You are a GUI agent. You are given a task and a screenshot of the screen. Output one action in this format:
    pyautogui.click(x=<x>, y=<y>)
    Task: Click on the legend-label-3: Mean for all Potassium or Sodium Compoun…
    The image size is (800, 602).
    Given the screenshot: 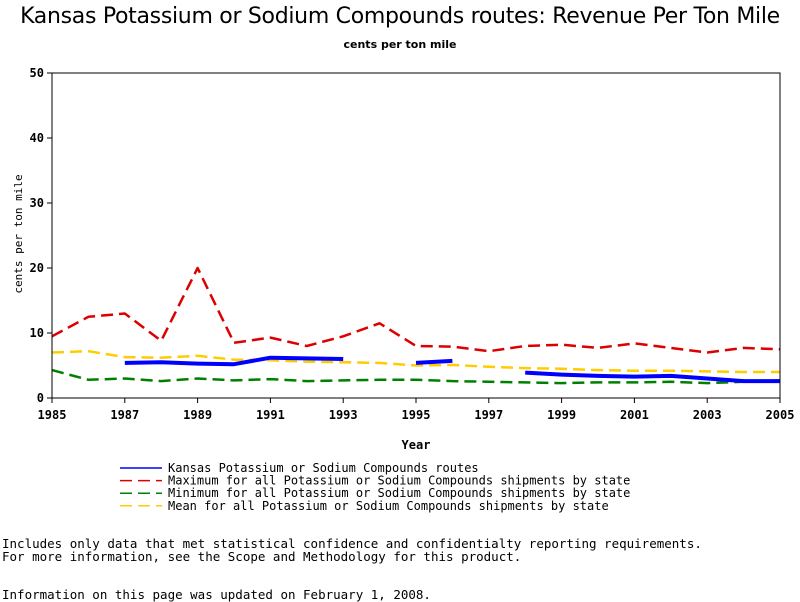 What is the action you would take?
    pyautogui.click(x=388, y=506)
    